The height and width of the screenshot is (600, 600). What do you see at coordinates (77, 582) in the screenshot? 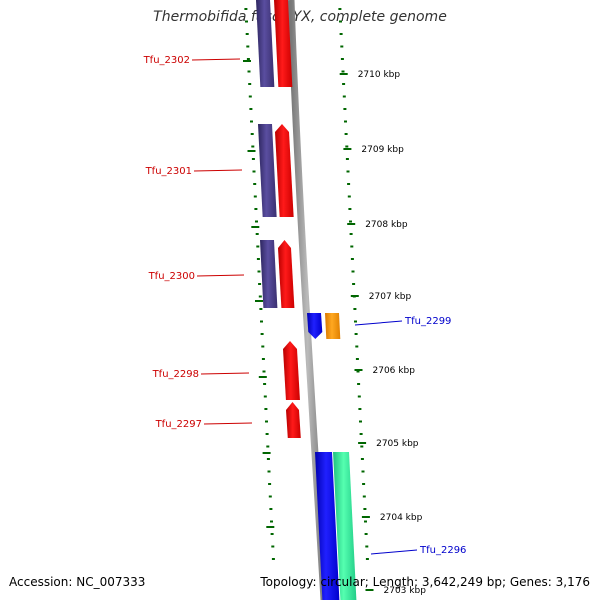
I see `accession-text: Accession: NC_007333` at bounding box center [77, 582].